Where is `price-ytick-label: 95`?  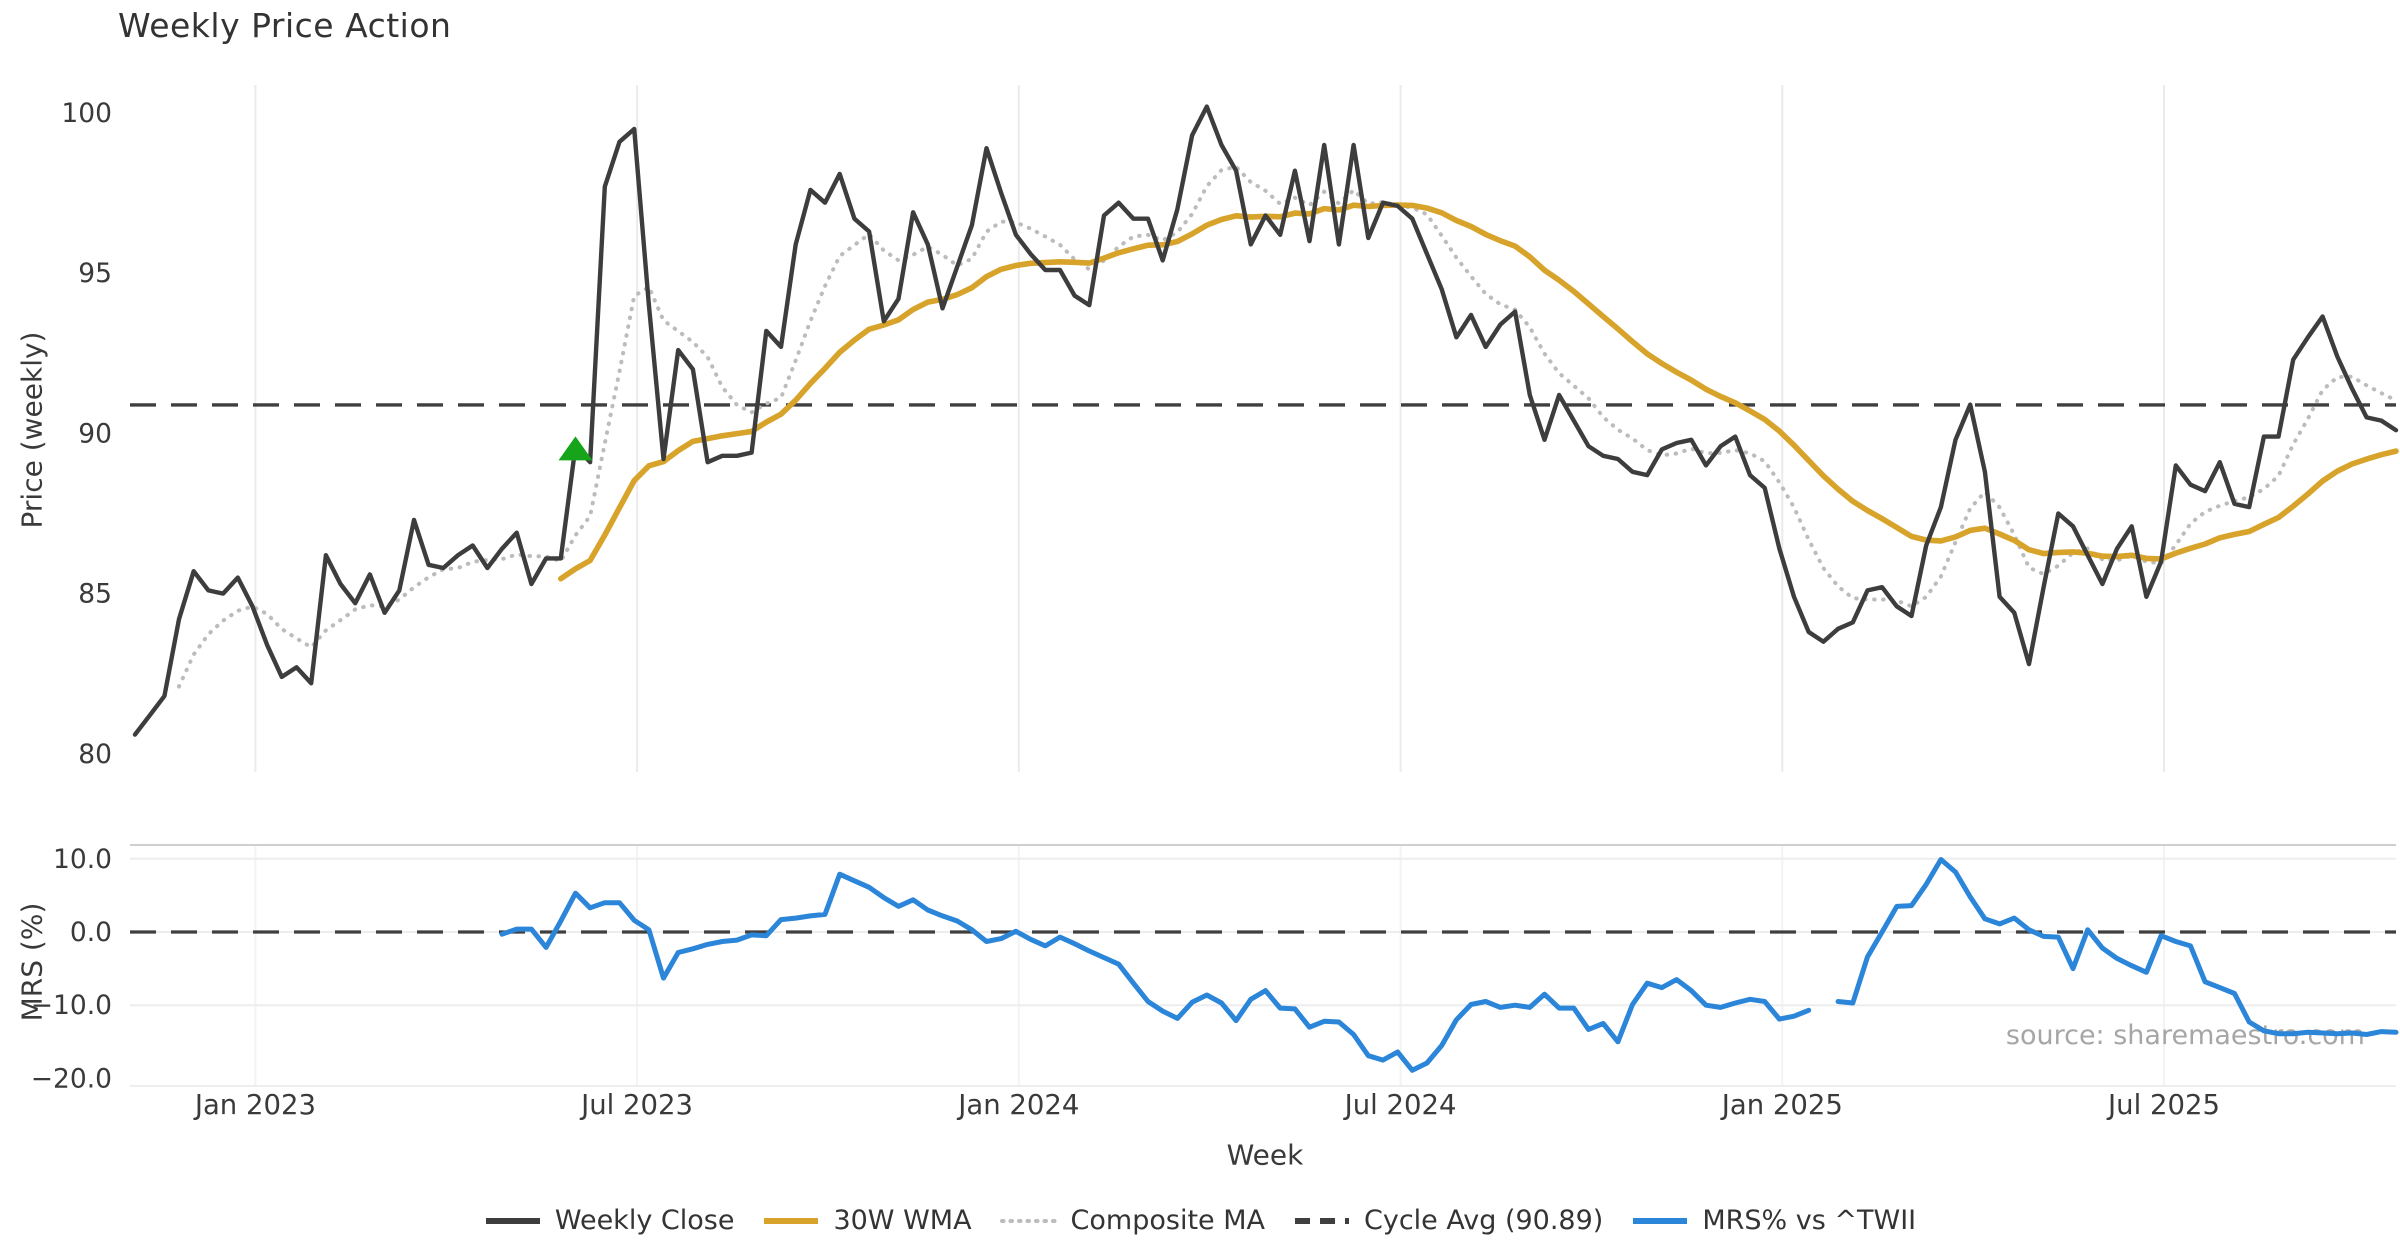 price-ytick-label: 95 is located at coordinates (95, 273).